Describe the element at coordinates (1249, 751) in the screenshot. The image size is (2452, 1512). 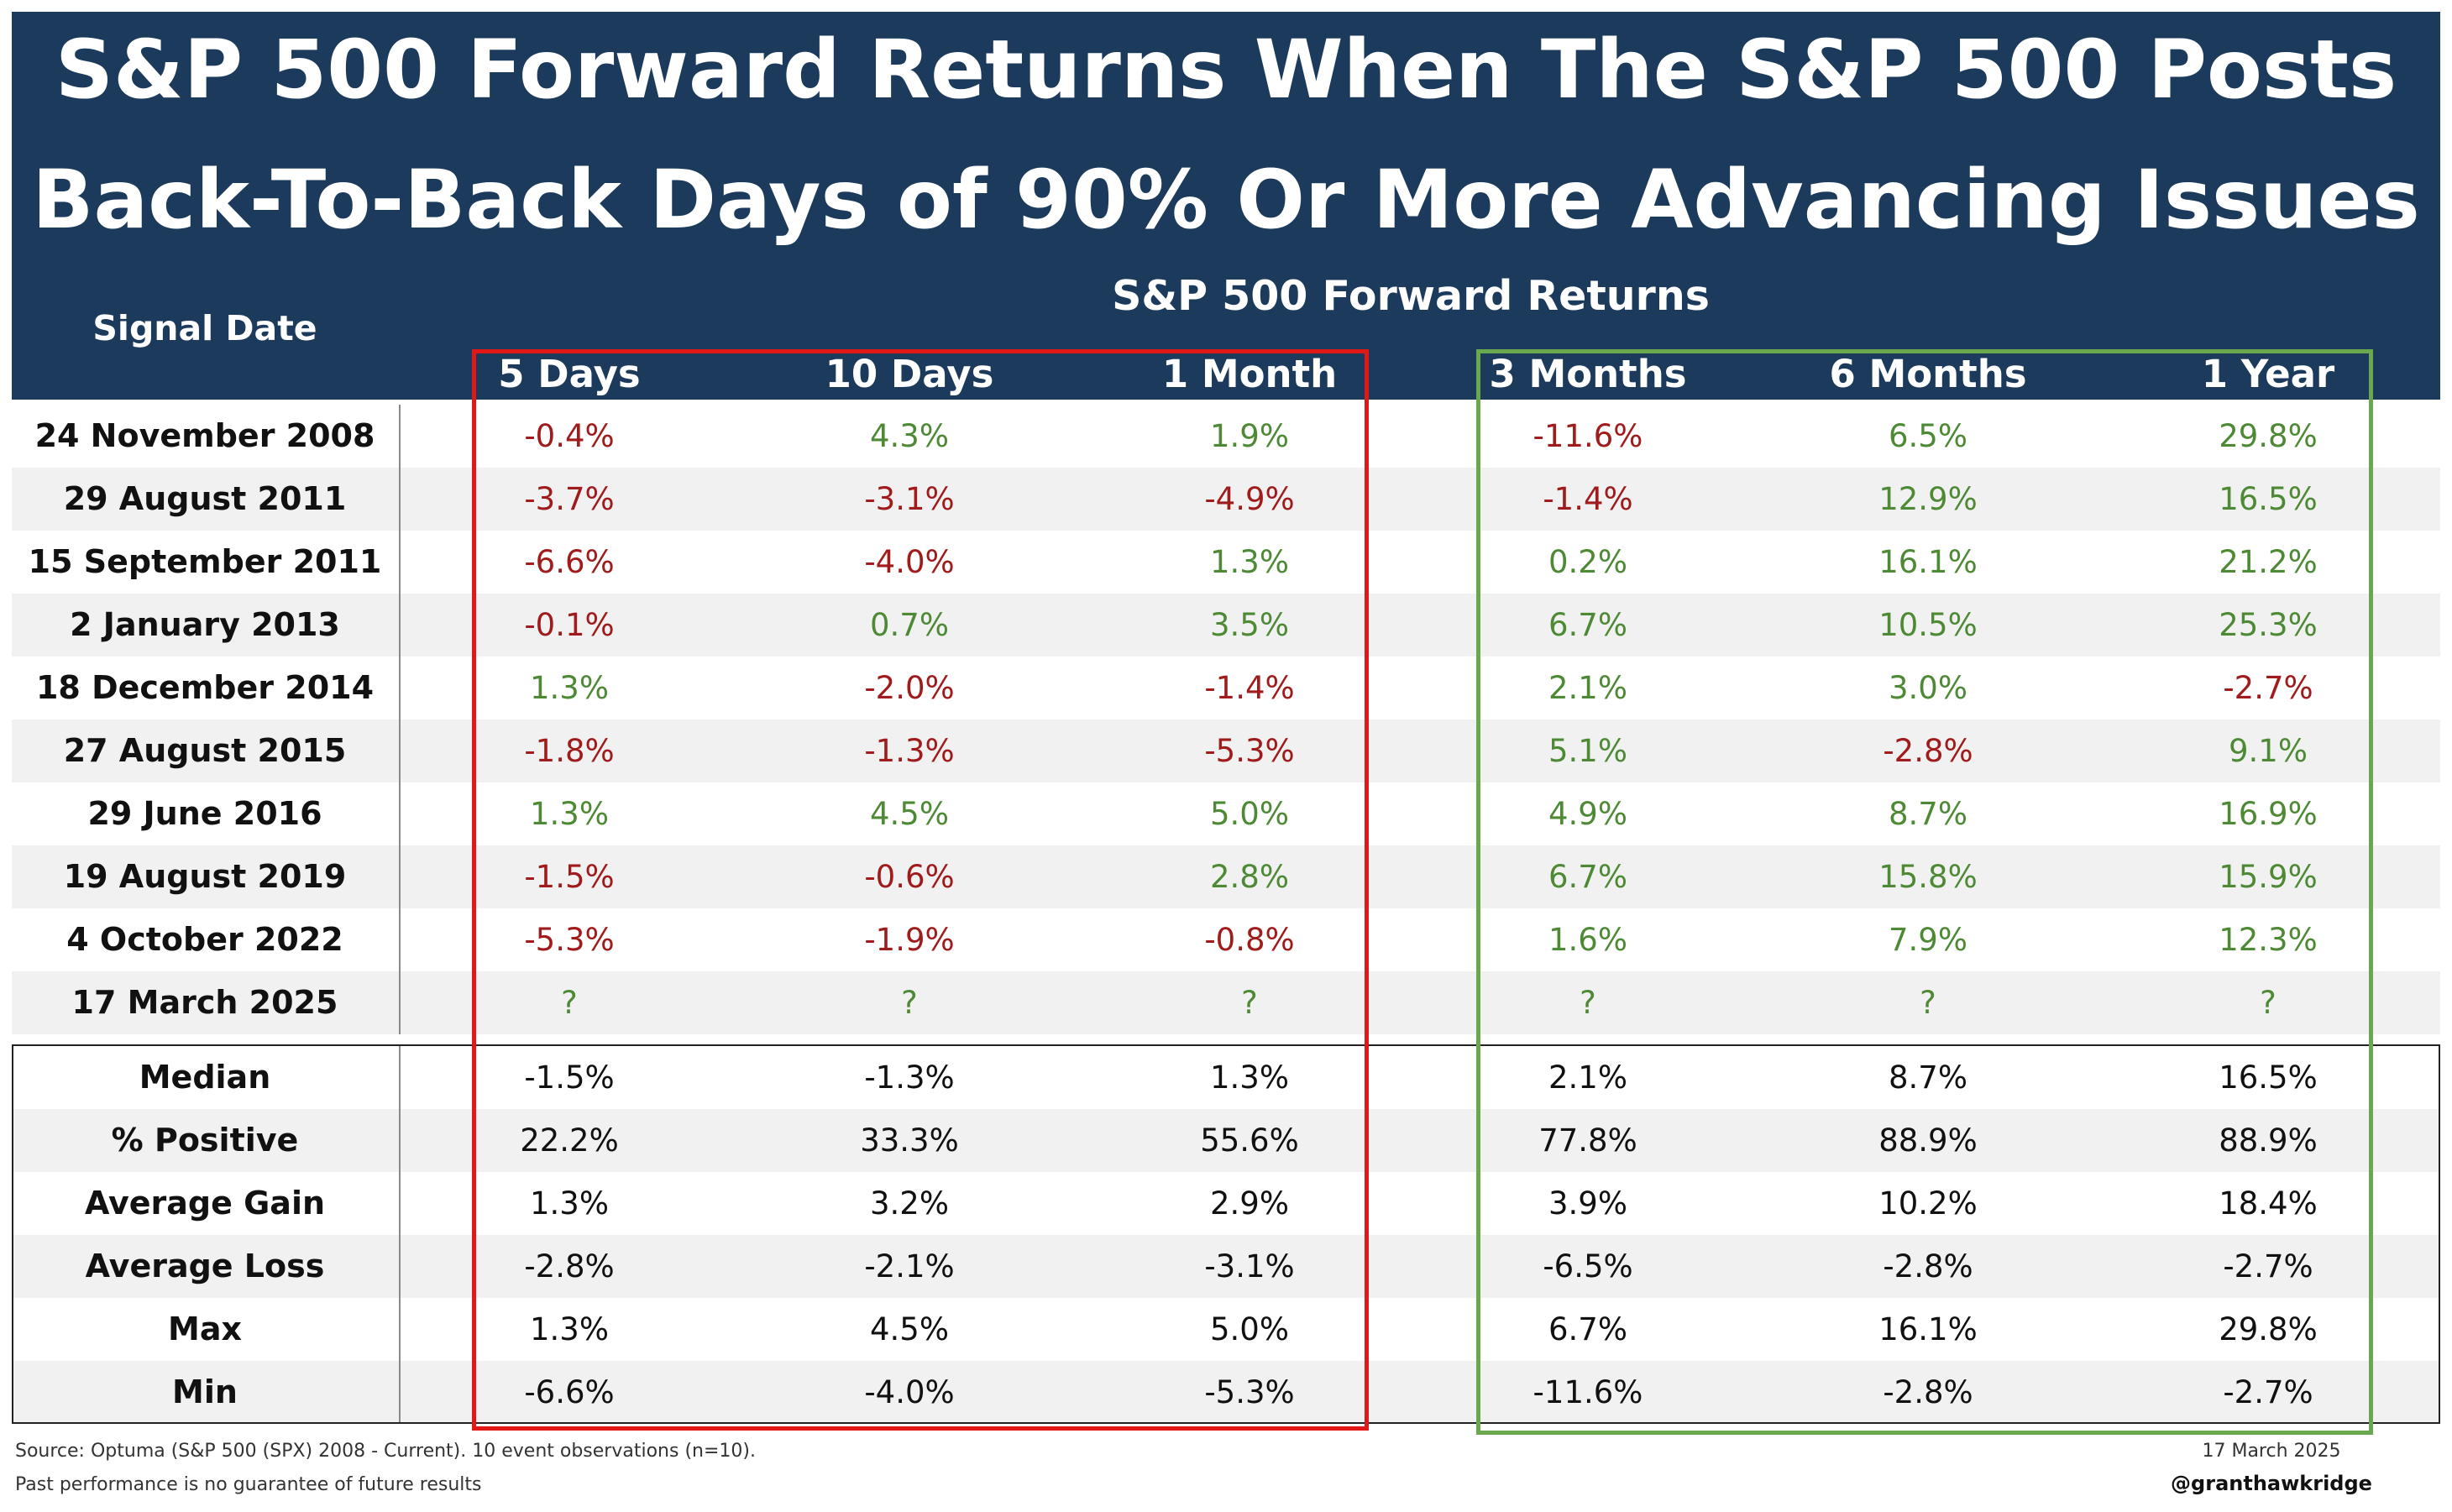
I see `return-cell: -5.3%` at that location.